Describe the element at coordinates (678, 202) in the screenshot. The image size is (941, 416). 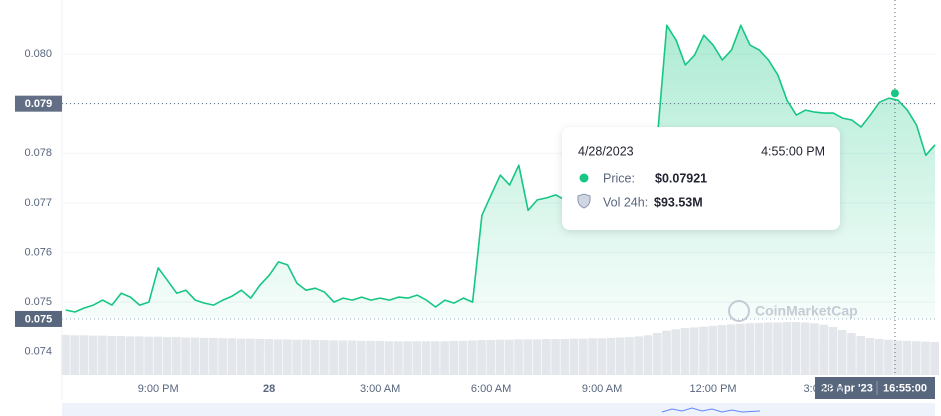
I see `tooltip-volume: $93.53M` at that location.